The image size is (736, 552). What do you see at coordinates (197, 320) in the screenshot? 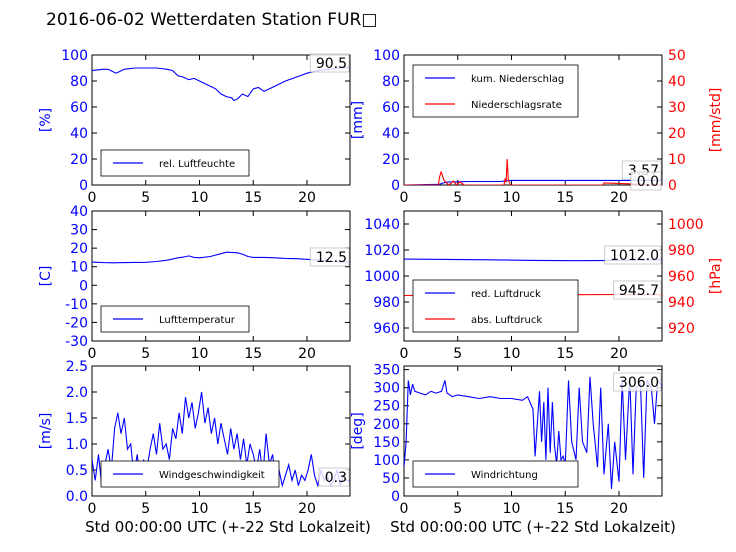
I see `legend-label: Lufttemperatur` at bounding box center [197, 320].